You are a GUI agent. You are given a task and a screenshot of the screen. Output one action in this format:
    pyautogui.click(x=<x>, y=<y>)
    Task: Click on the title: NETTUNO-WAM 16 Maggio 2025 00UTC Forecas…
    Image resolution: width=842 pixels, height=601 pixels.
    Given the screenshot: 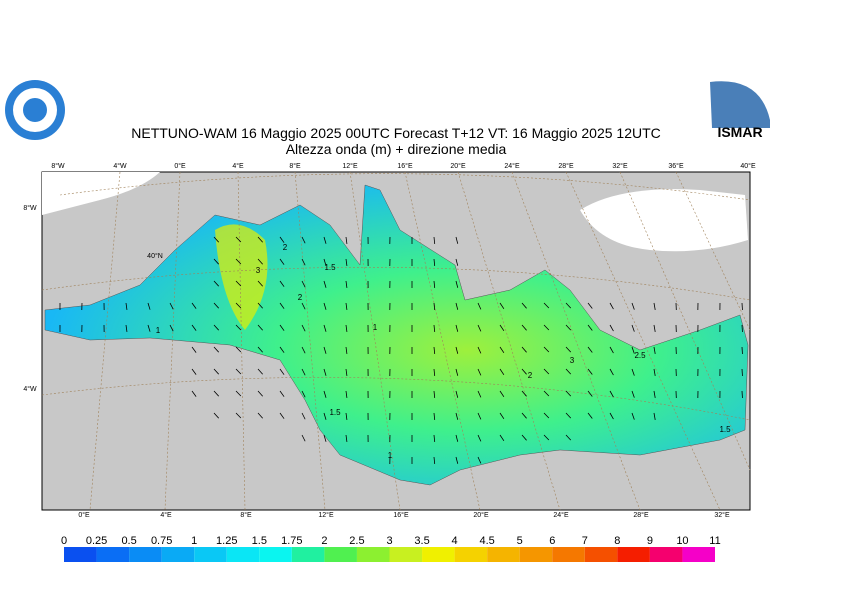 What is the action you would take?
    pyautogui.click(x=396, y=133)
    